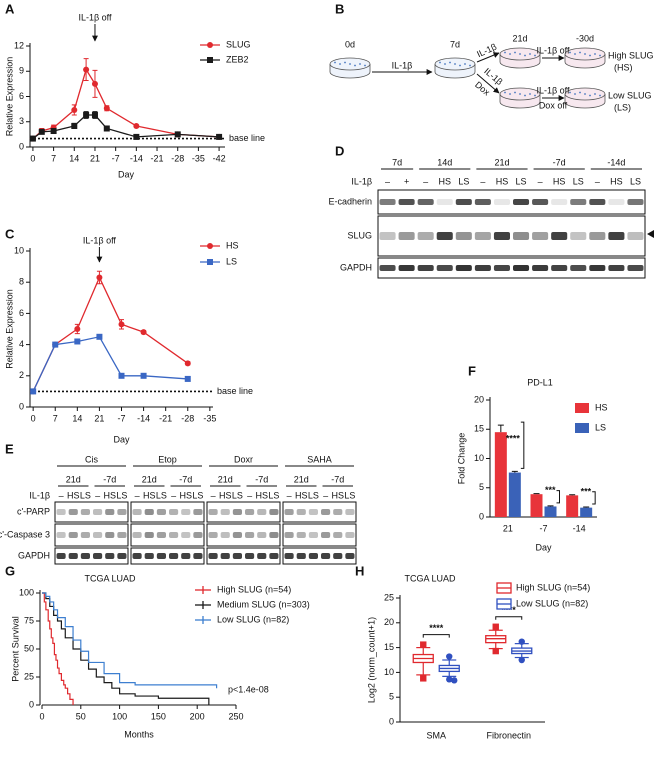 The width and height of the screenshot is (655, 777). Describe the element at coordinates (508, 735) in the screenshot. I see `x-tick-label: Fibronectin` at that location.